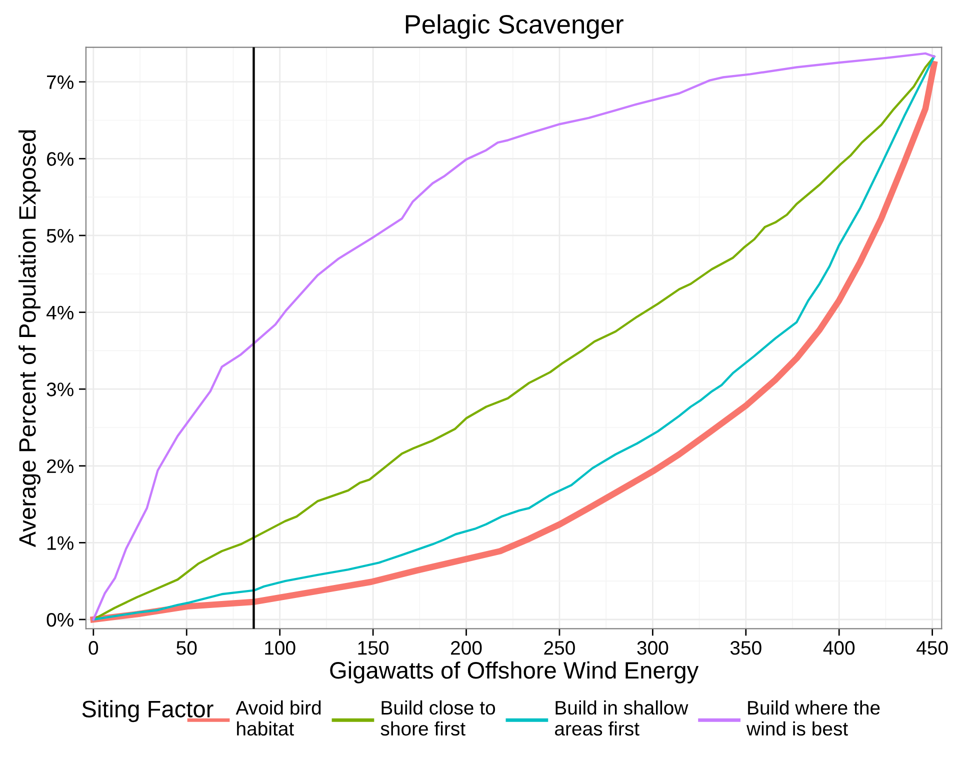 This screenshot has width=955, height=763. Describe the element at coordinates (515, 26) in the screenshot. I see `chart-title: Pelagic Scavenger` at that location.